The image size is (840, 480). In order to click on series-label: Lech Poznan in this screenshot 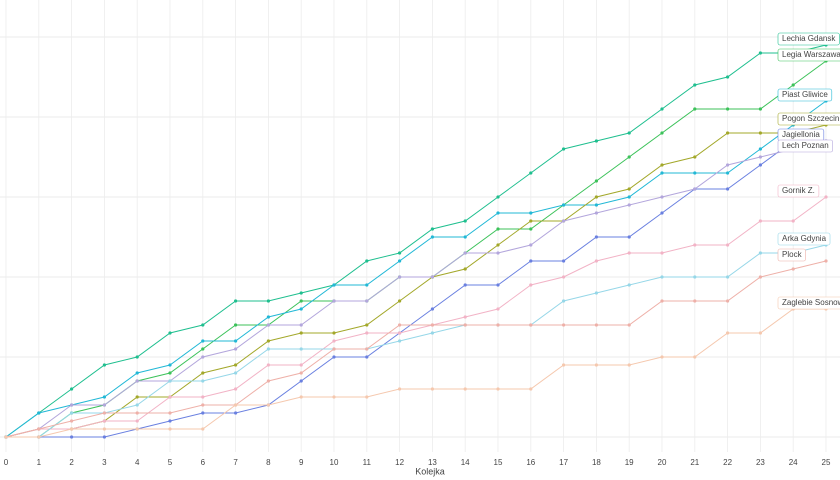, I will do `click(805, 146)`.